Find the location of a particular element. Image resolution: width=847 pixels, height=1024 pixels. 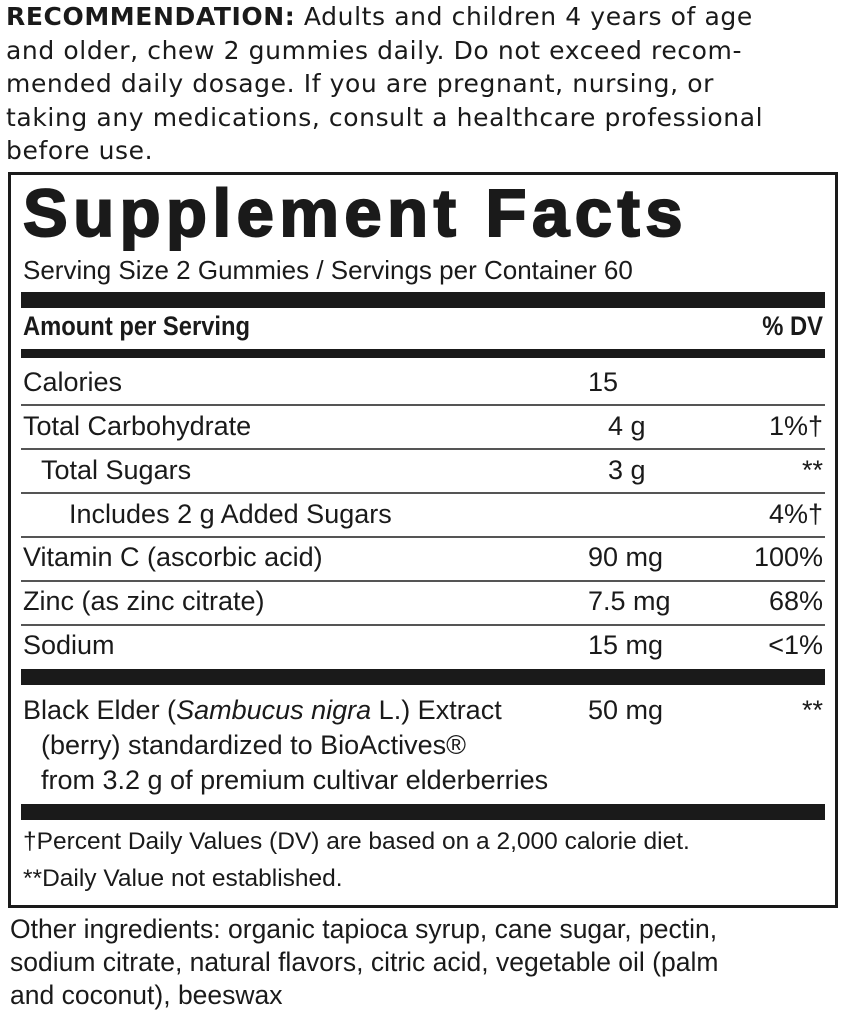

row-amount: 15 mg is located at coordinates (626, 645).